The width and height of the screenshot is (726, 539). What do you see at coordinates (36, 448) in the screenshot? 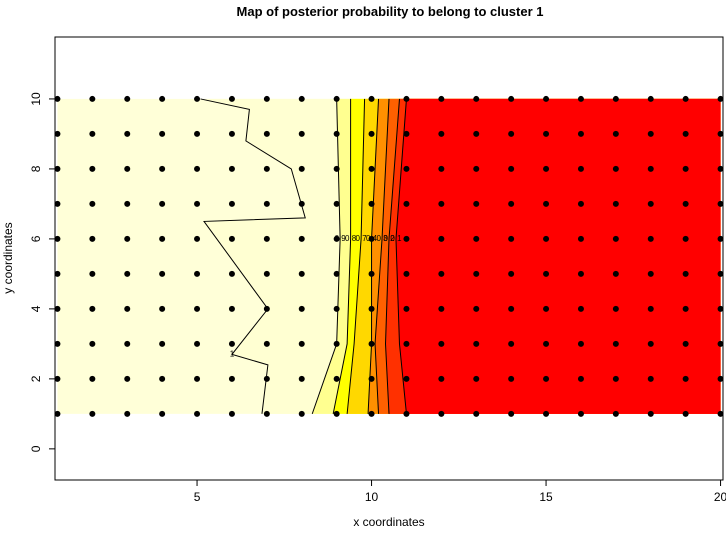
I see `y-tick-label: 0` at bounding box center [36, 448].